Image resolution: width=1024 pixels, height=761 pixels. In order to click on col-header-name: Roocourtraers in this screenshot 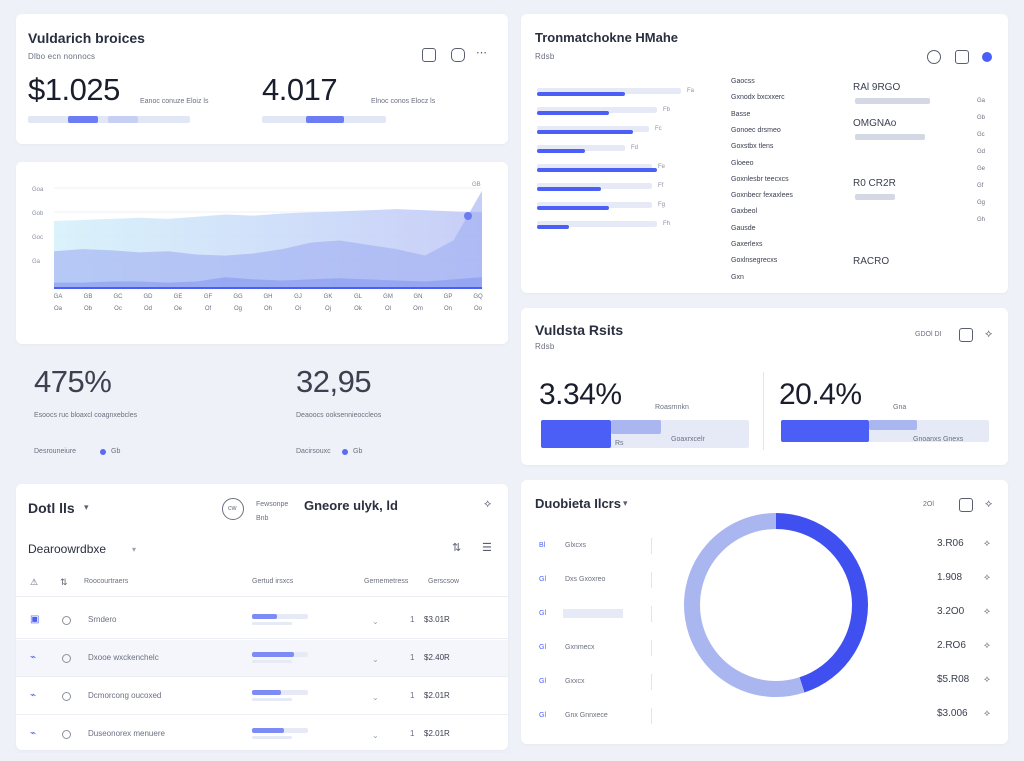, I will do `click(106, 581)`.